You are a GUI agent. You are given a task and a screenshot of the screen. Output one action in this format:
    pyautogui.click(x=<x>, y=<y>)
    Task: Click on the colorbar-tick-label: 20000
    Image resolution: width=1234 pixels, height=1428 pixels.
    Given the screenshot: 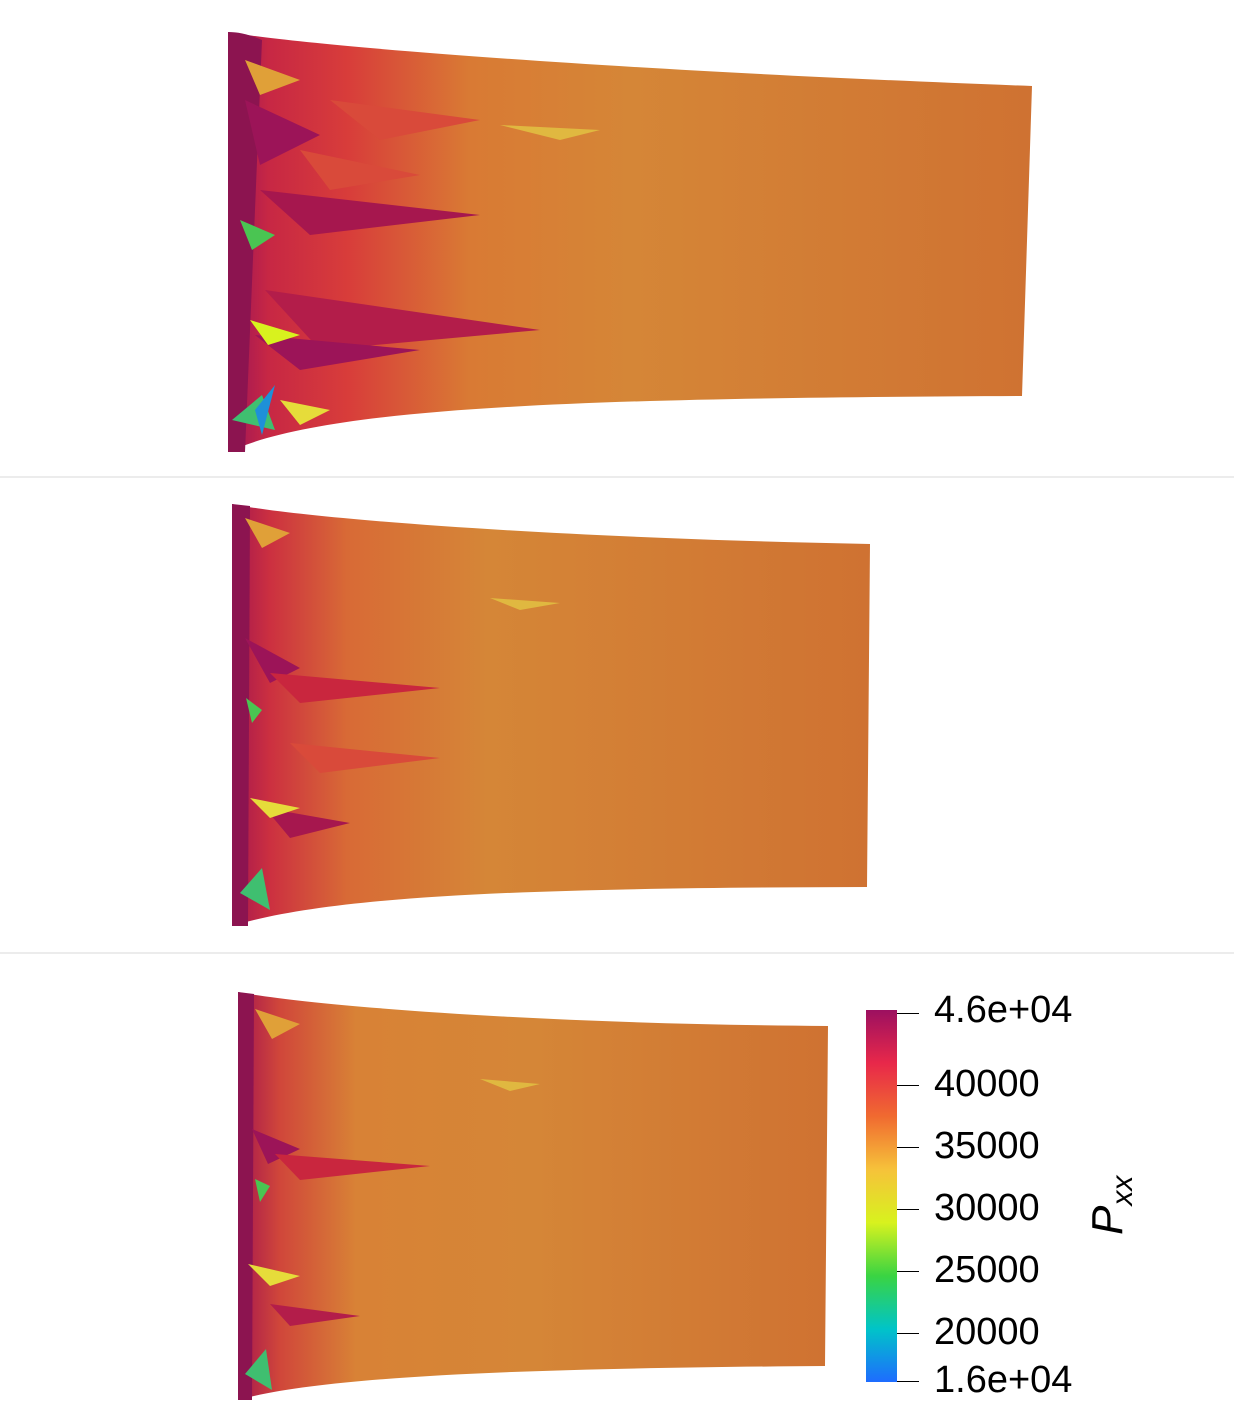 What is the action you would take?
    pyautogui.click(x=987, y=1332)
    